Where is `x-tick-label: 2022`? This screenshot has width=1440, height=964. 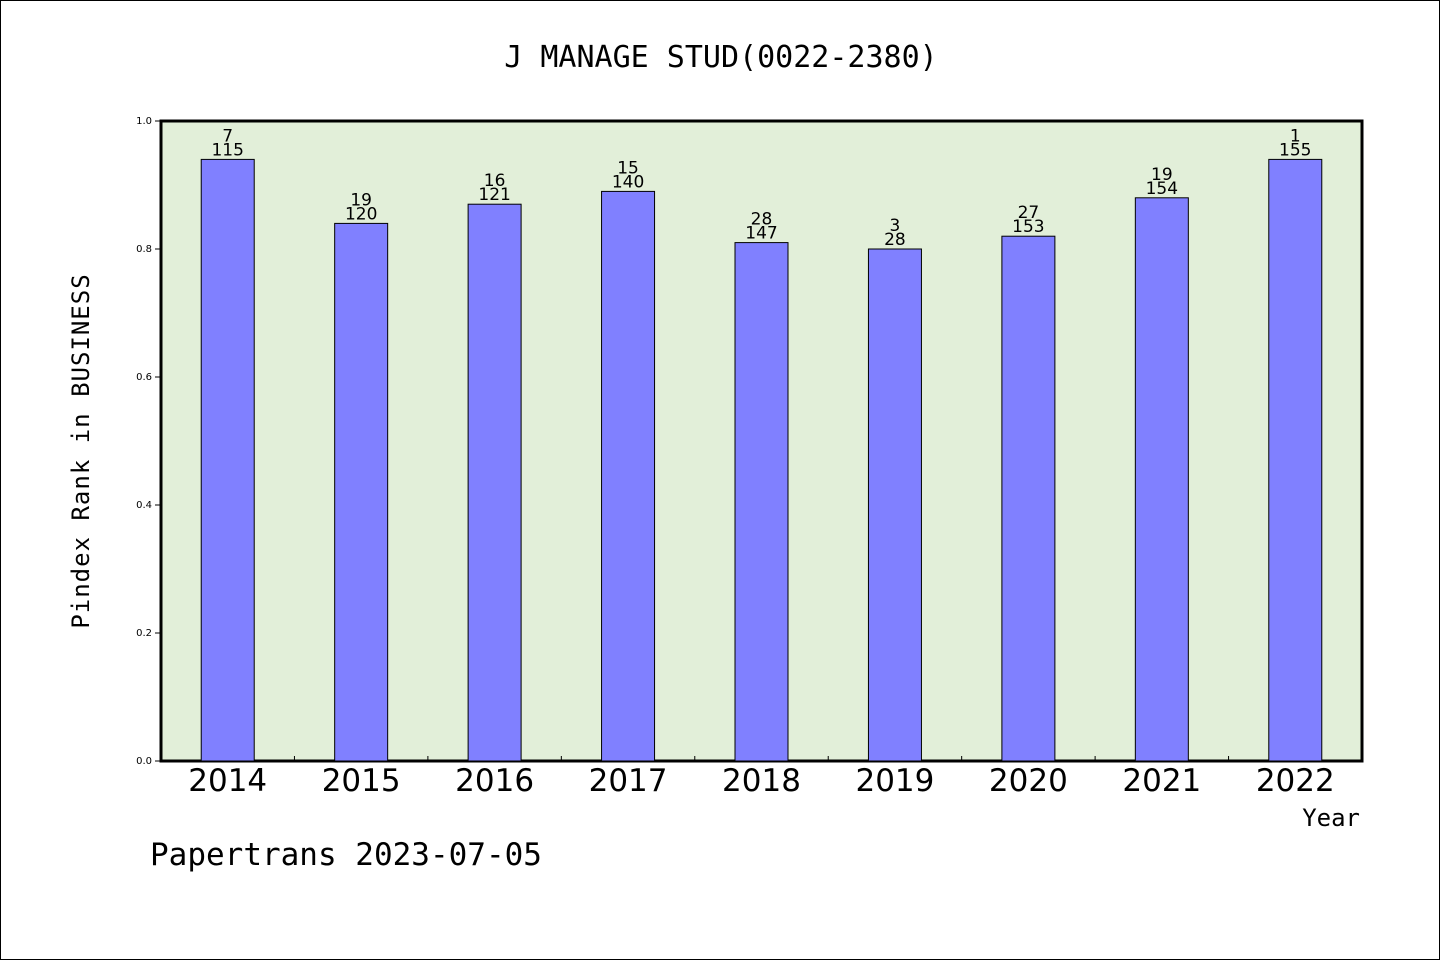 x-tick-label: 2022 is located at coordinates (1295, 781).